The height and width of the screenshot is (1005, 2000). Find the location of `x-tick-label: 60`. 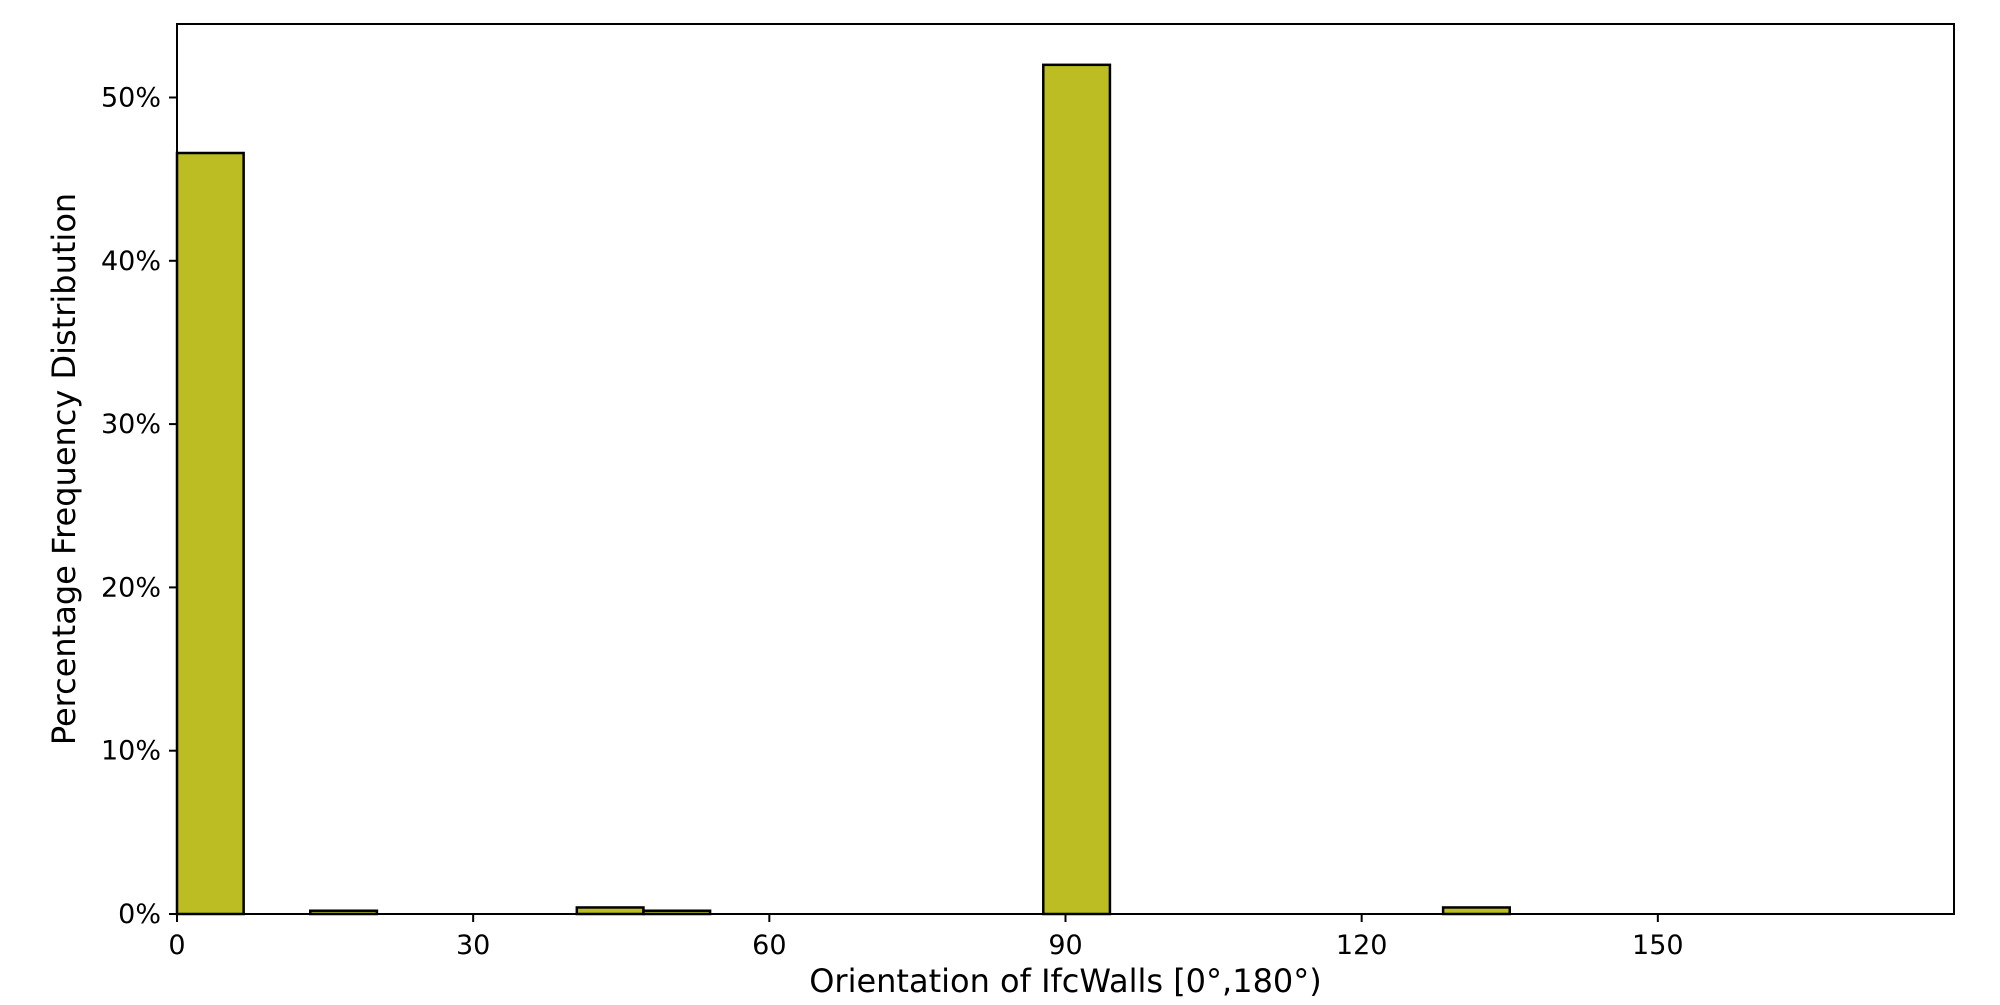

x-tick-label: 60 is located at coordinates (769, 945).